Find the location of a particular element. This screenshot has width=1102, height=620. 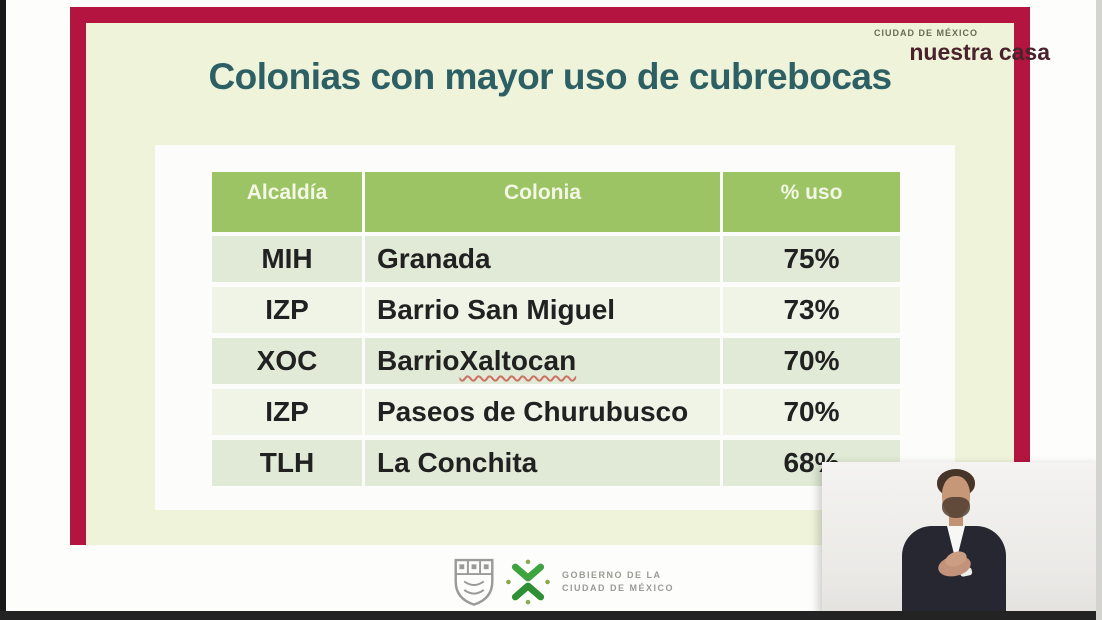

cell-pct-uso: 73% is located at coordinates (811, 310).